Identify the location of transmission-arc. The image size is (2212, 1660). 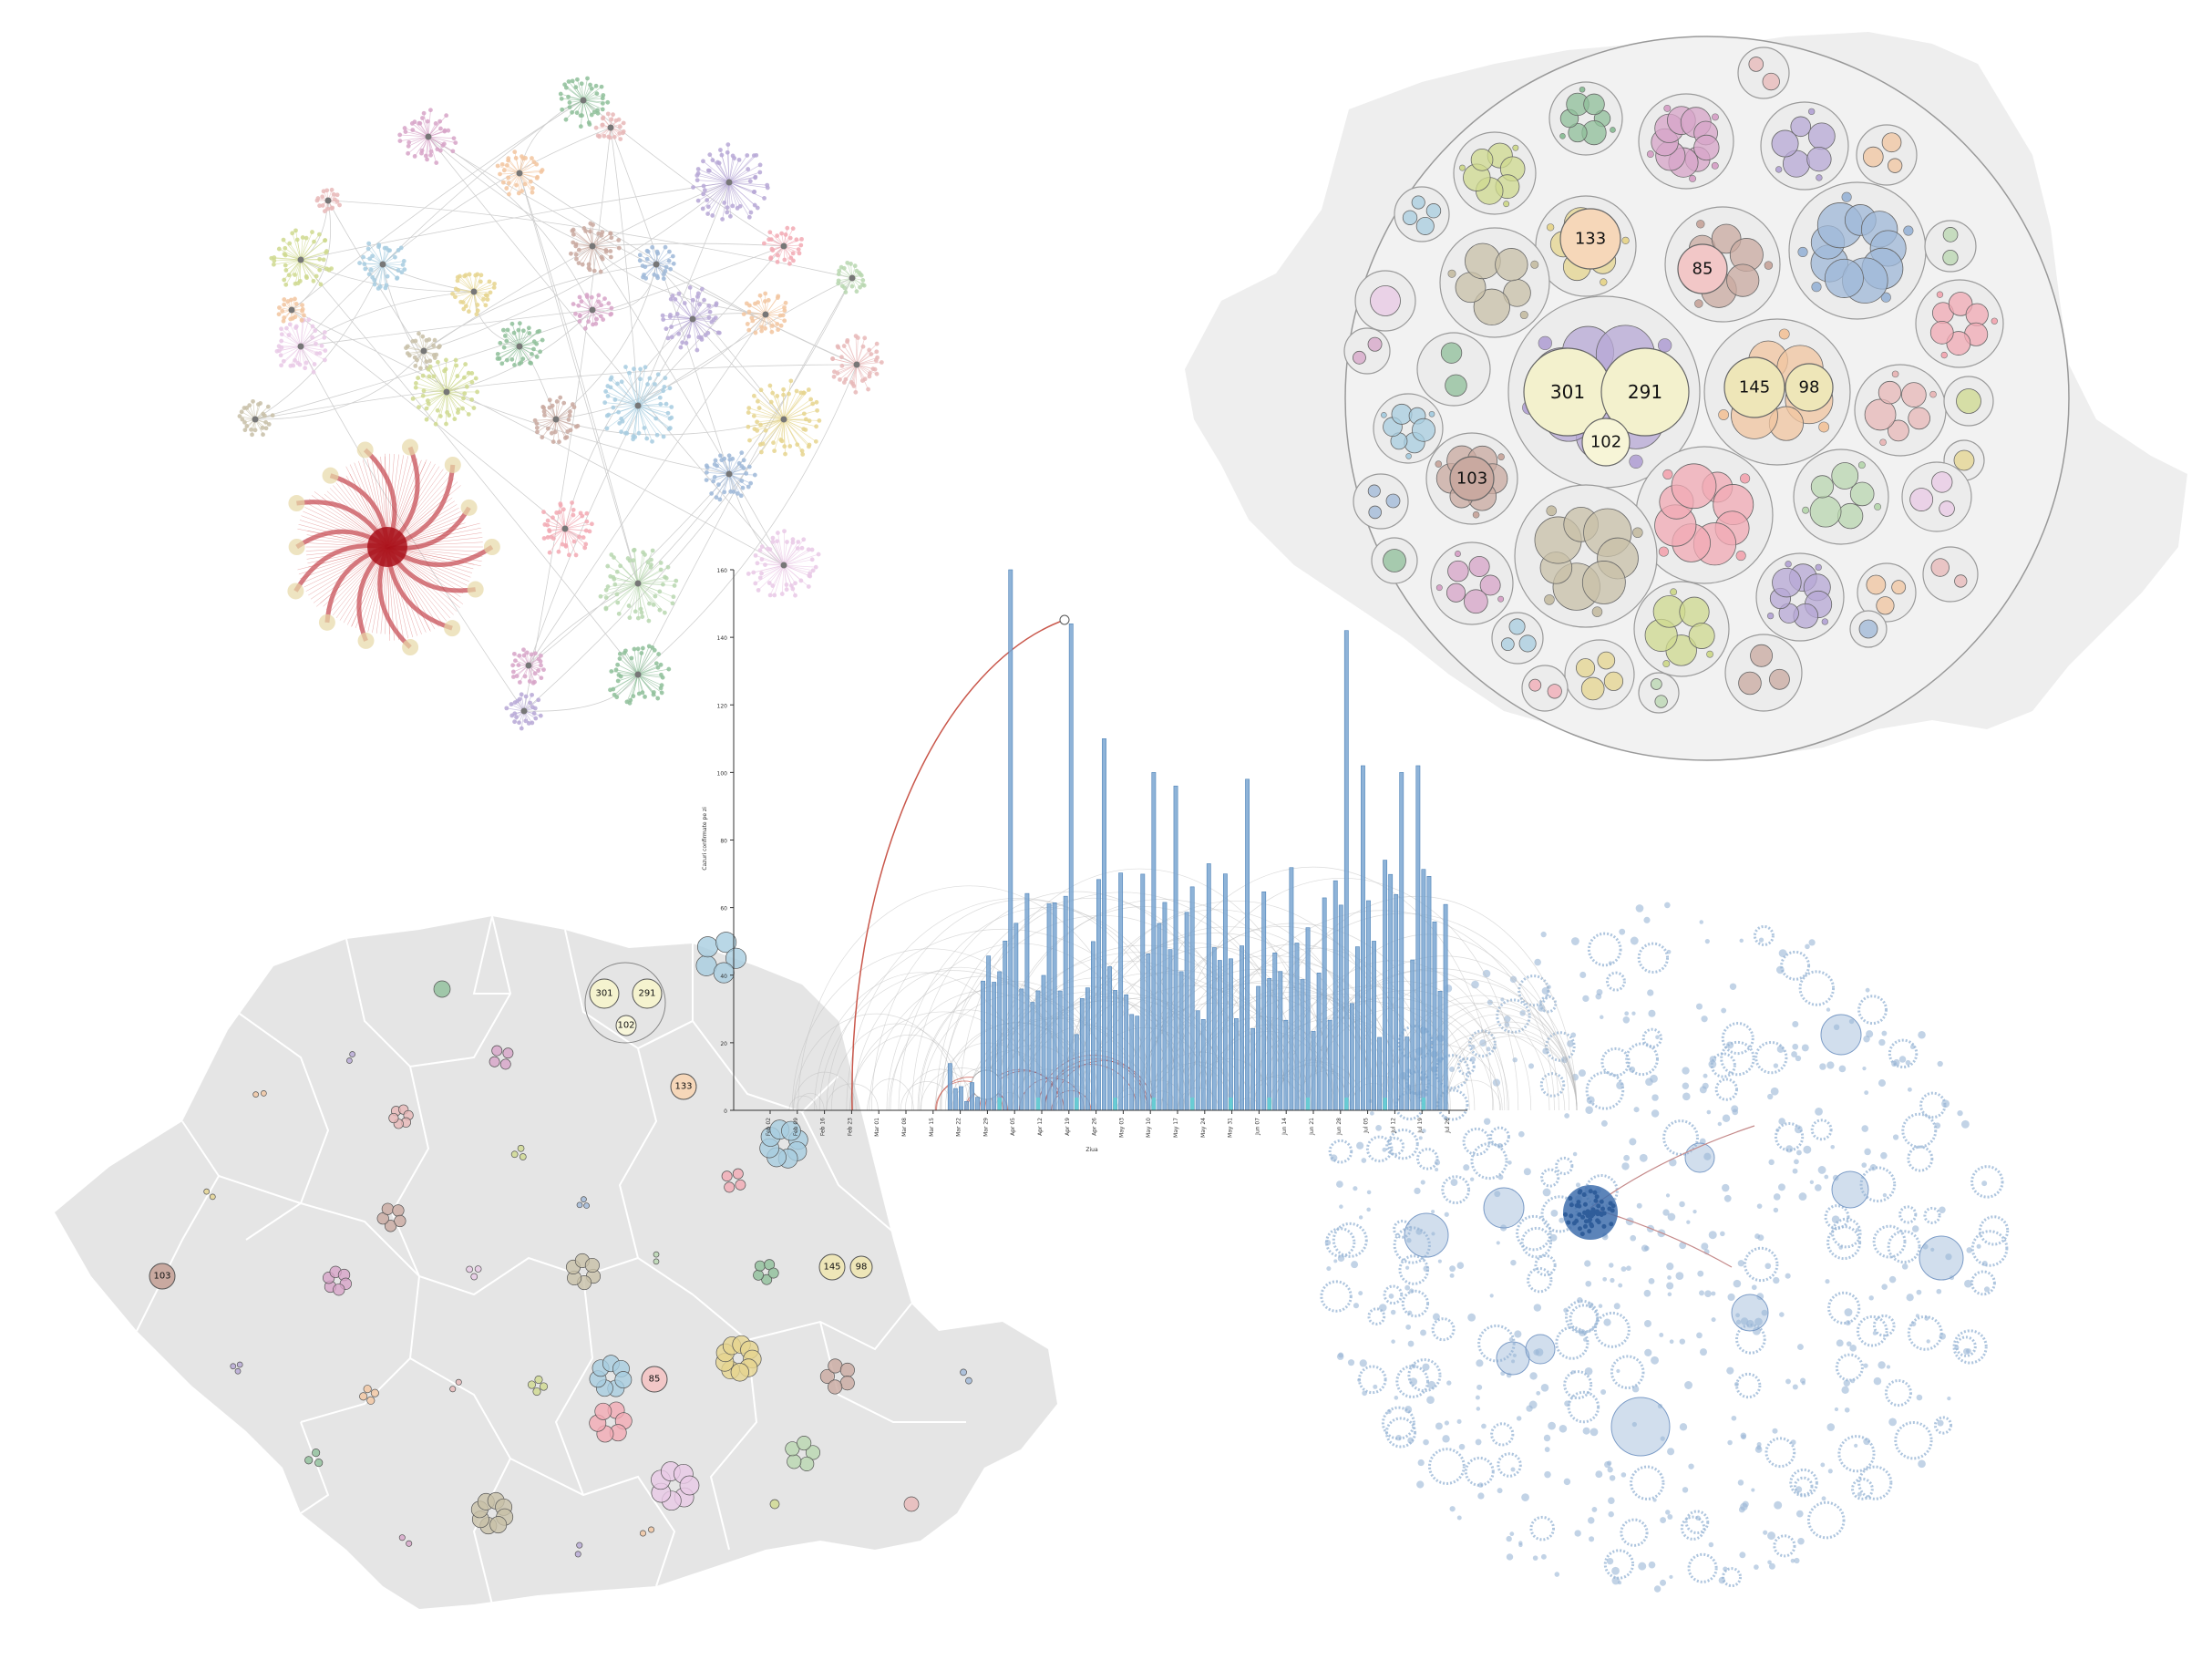
(1217, 1022).